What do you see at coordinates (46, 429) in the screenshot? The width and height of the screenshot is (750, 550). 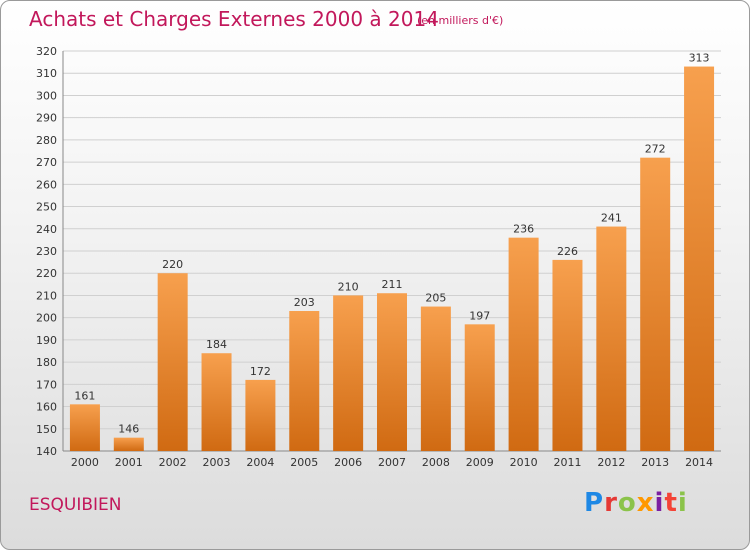 I see `y-tick-label: 150` at bounding box center [46, 429].